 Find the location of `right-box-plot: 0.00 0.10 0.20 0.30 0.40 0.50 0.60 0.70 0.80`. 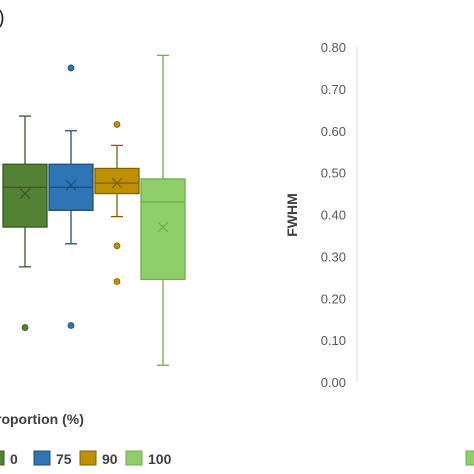

right-box-plot: 0.00 0.10 0.20 0.30 0.40 0.50 0.60 0.70 0.80 is located at coordinates (339, 215).